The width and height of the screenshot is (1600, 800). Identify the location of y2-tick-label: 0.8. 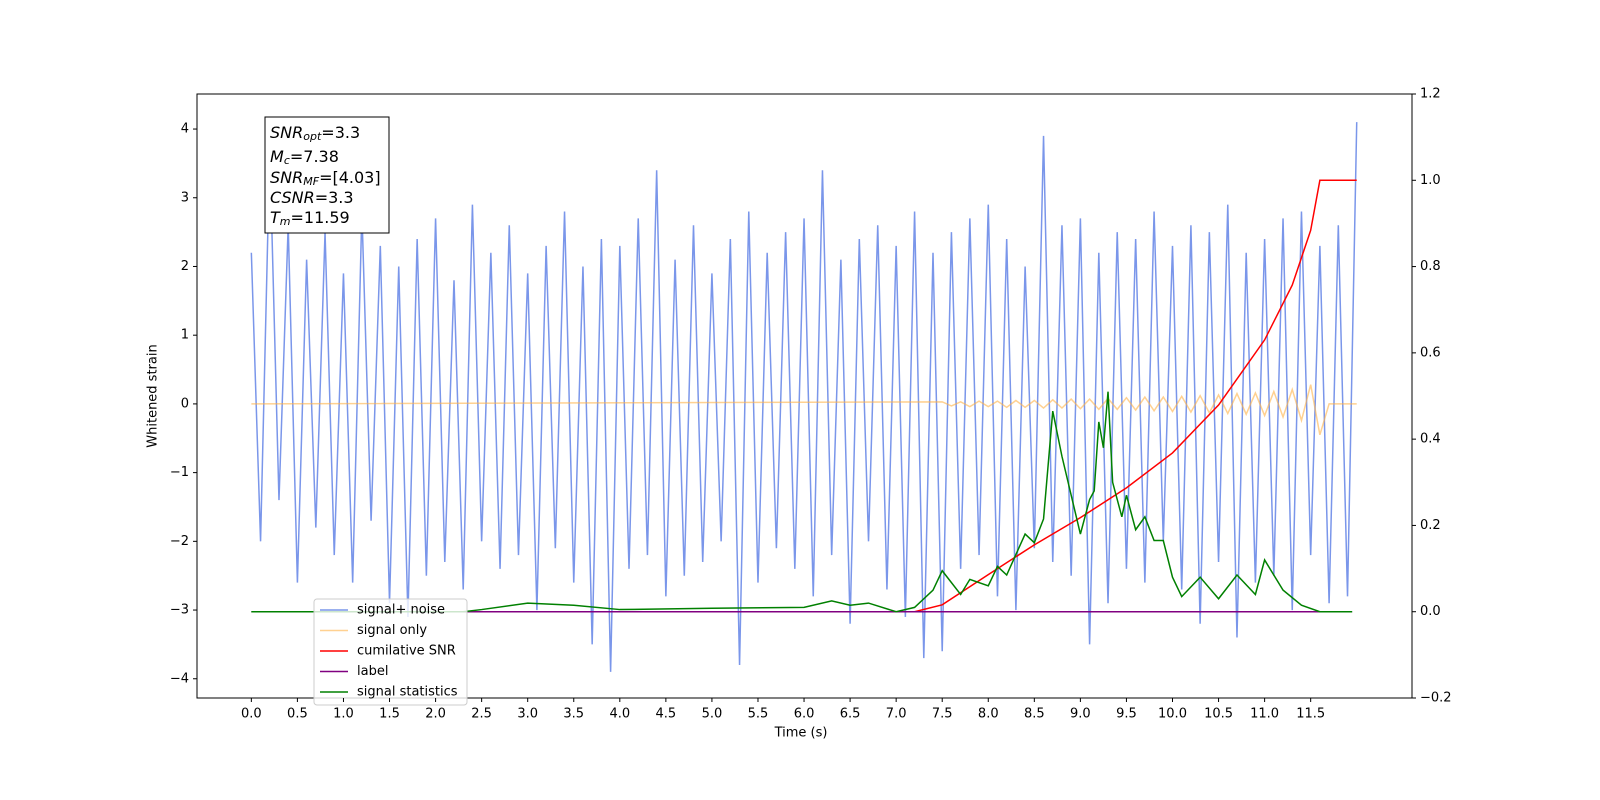
(1430, 266).